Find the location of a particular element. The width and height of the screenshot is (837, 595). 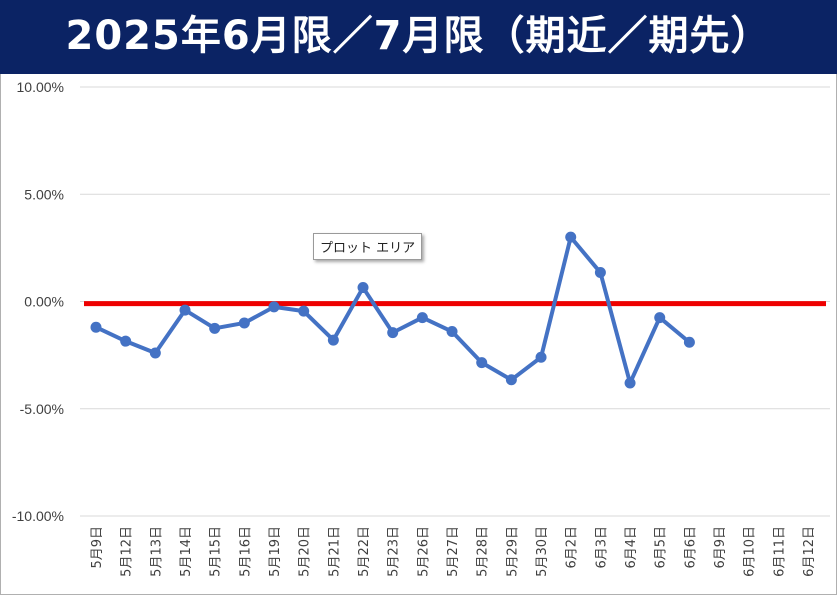

title-banner: 2025年6月限／7月限（期近／期先） is located at coordinates (418, 37).